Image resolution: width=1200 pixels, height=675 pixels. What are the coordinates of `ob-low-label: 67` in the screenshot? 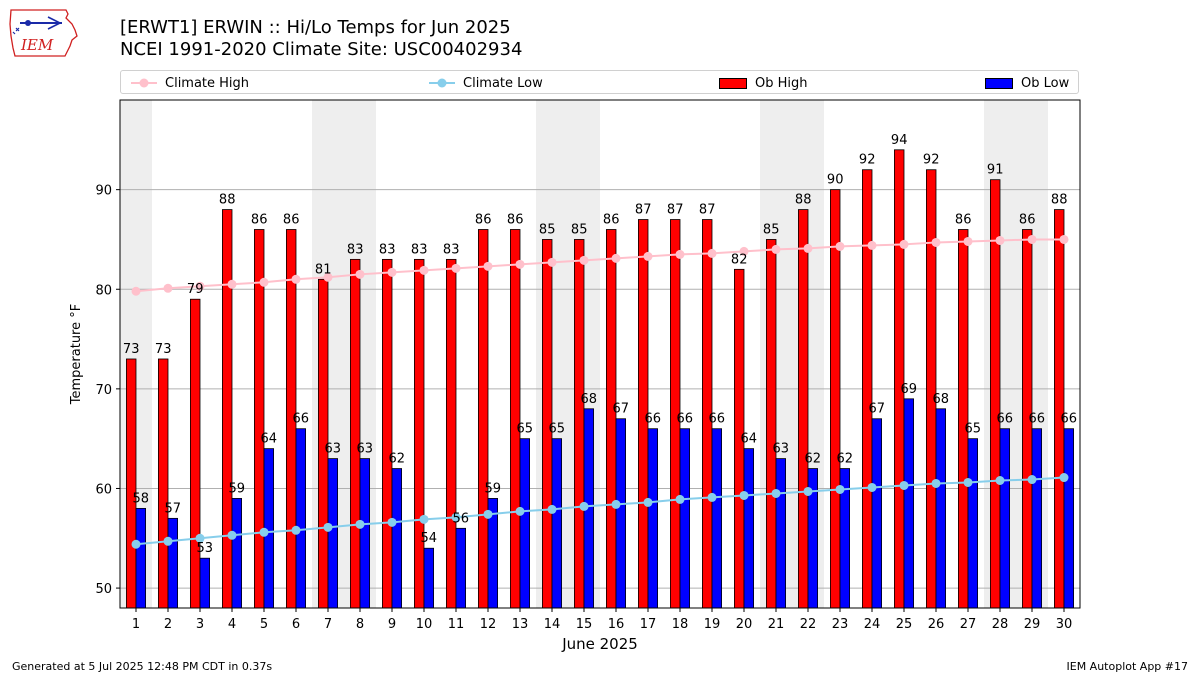 It's located at (621, 409).